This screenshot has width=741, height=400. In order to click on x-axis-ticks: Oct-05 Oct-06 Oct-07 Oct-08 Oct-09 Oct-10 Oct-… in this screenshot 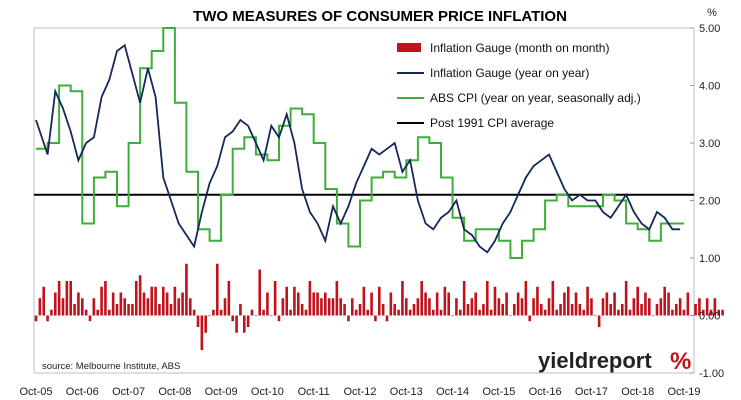, I will do `click(359, 392)`.